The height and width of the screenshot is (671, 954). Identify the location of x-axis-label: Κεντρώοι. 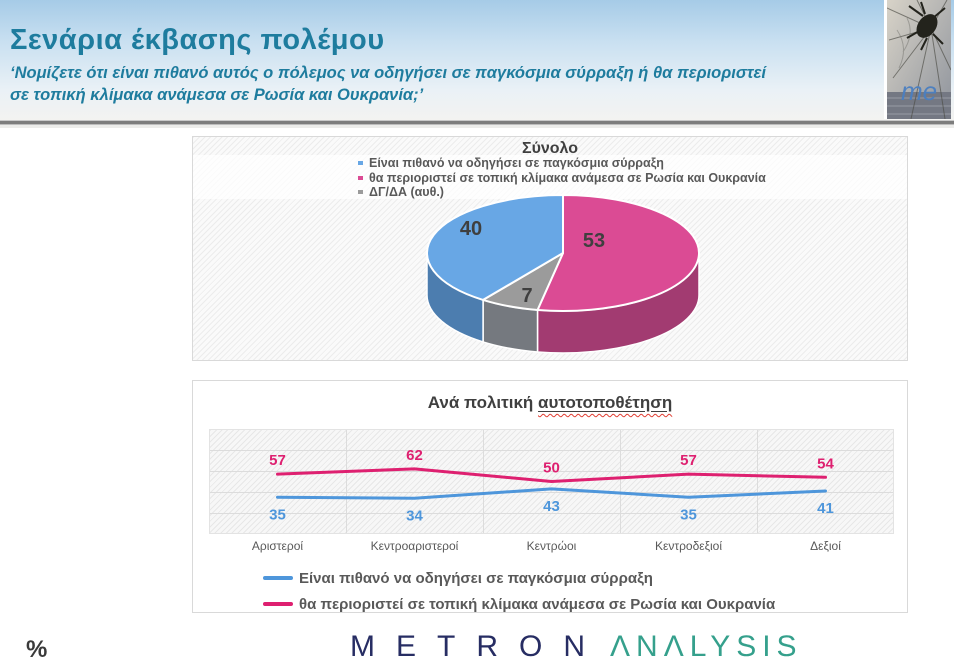
(551, 546).